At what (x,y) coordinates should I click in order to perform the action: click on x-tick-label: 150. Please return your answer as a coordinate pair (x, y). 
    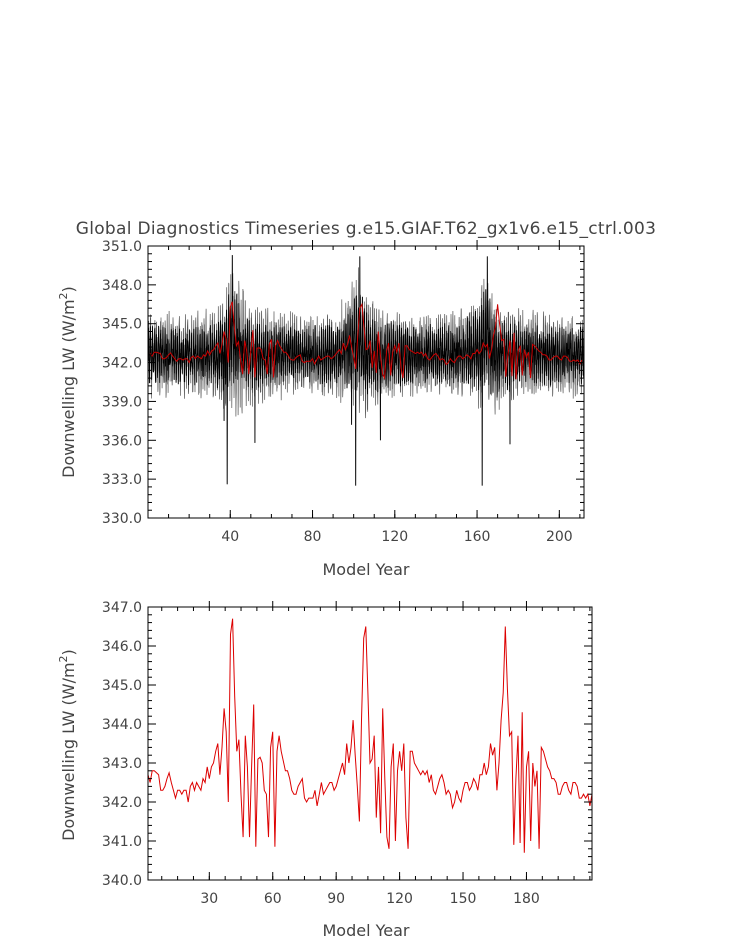
    Looking at the image, I should click on (463, 899).